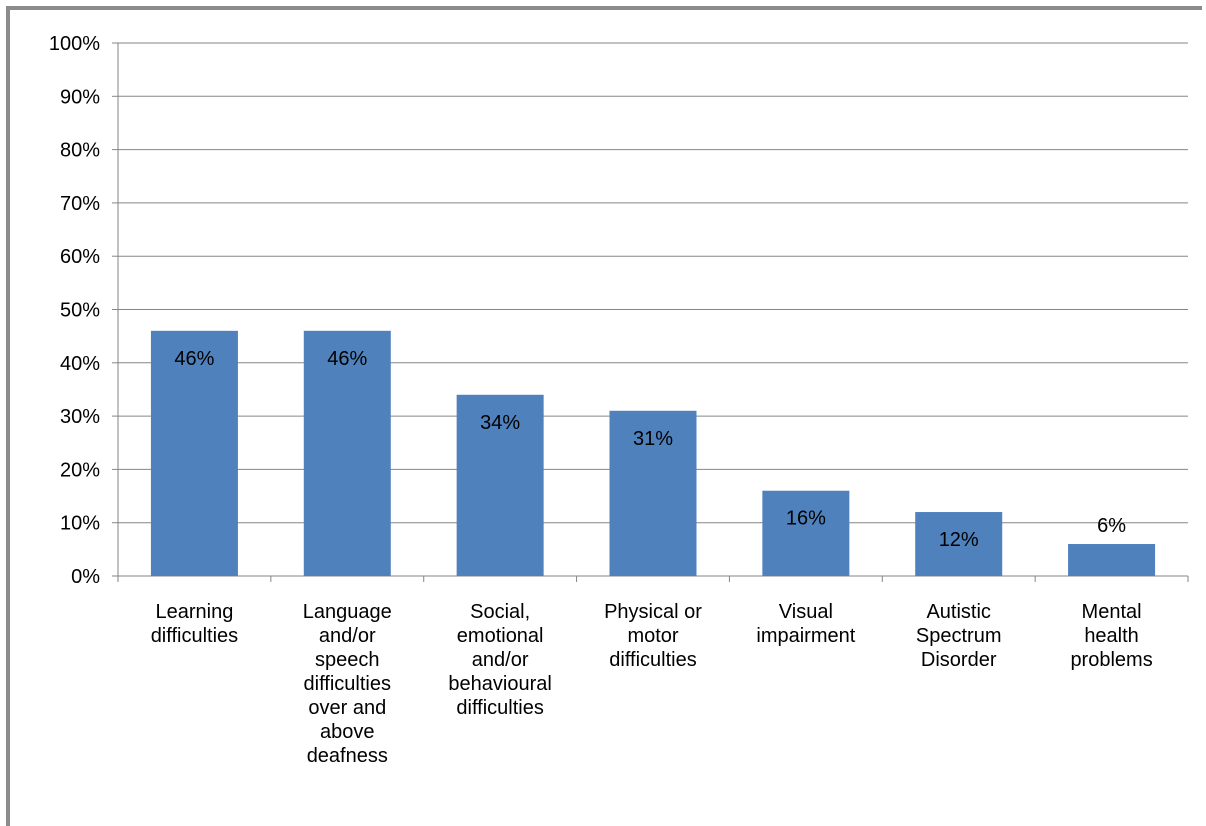  I want to click on x-category-label-line: speech, so click(347, 660).